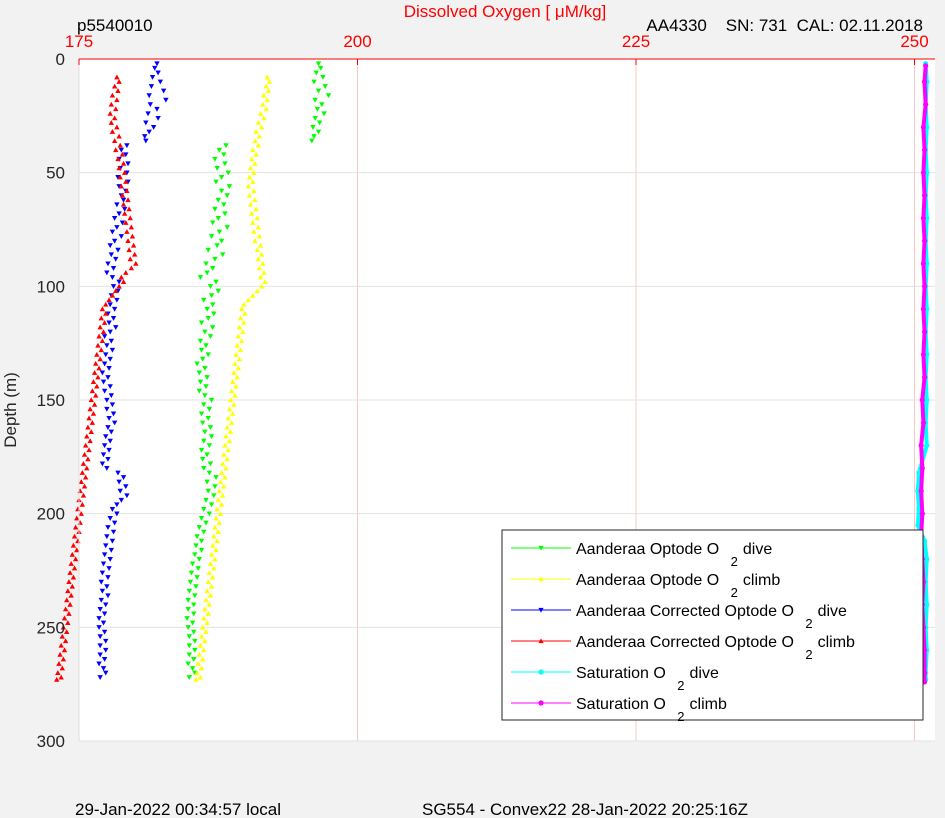  Describe the element at coordinates (51, 286) in the screenshot. I see `y-tick-label: 100` at that location.